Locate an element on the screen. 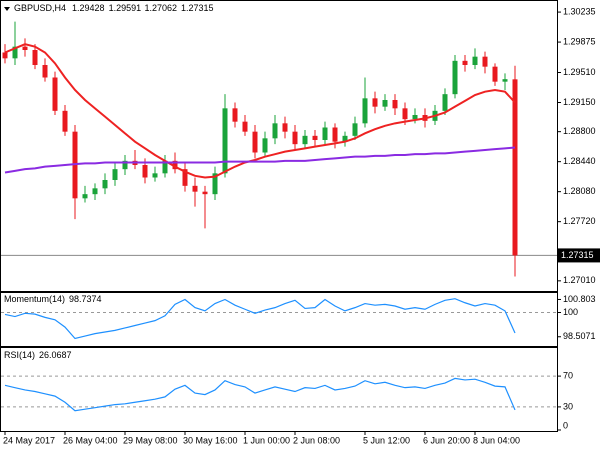 Image resolution: width=600 pixels, height=450 pixels. quote-close: 1.27315 is located at coordinates (197, 8).